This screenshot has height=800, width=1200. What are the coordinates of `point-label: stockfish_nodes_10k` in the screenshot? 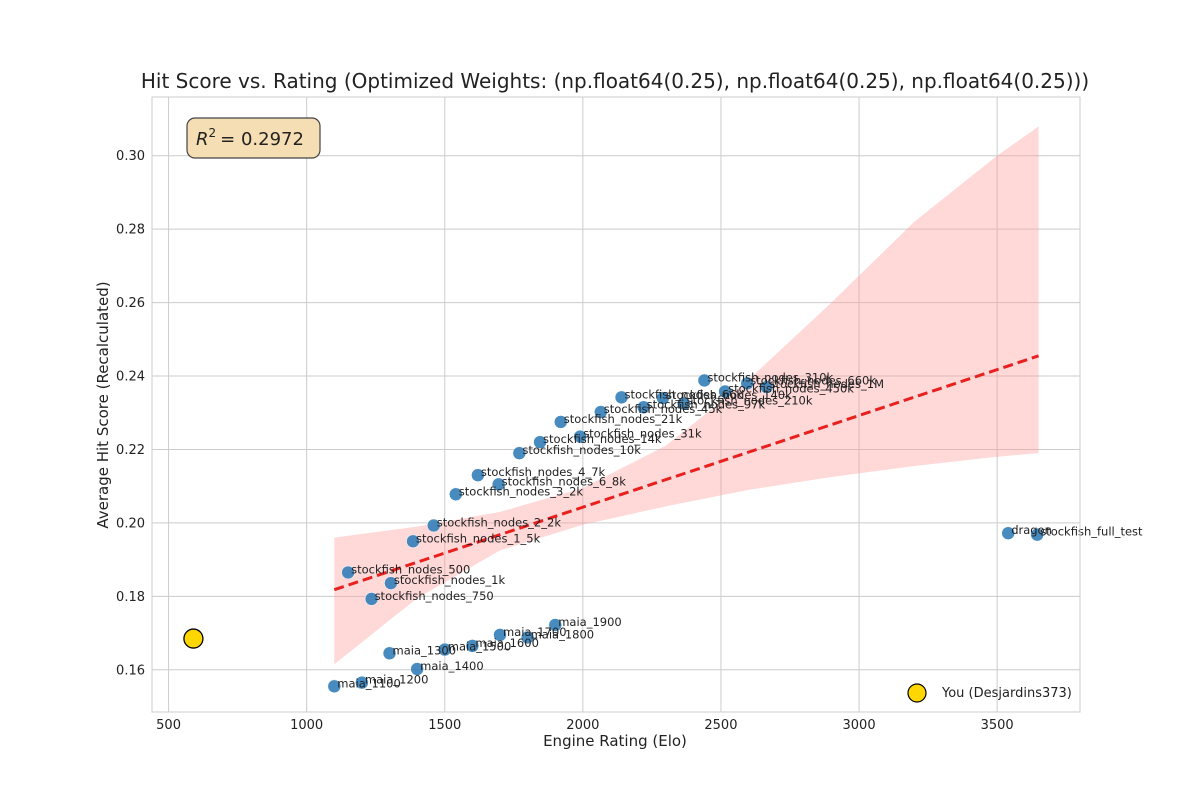 It's located at (581, 450).